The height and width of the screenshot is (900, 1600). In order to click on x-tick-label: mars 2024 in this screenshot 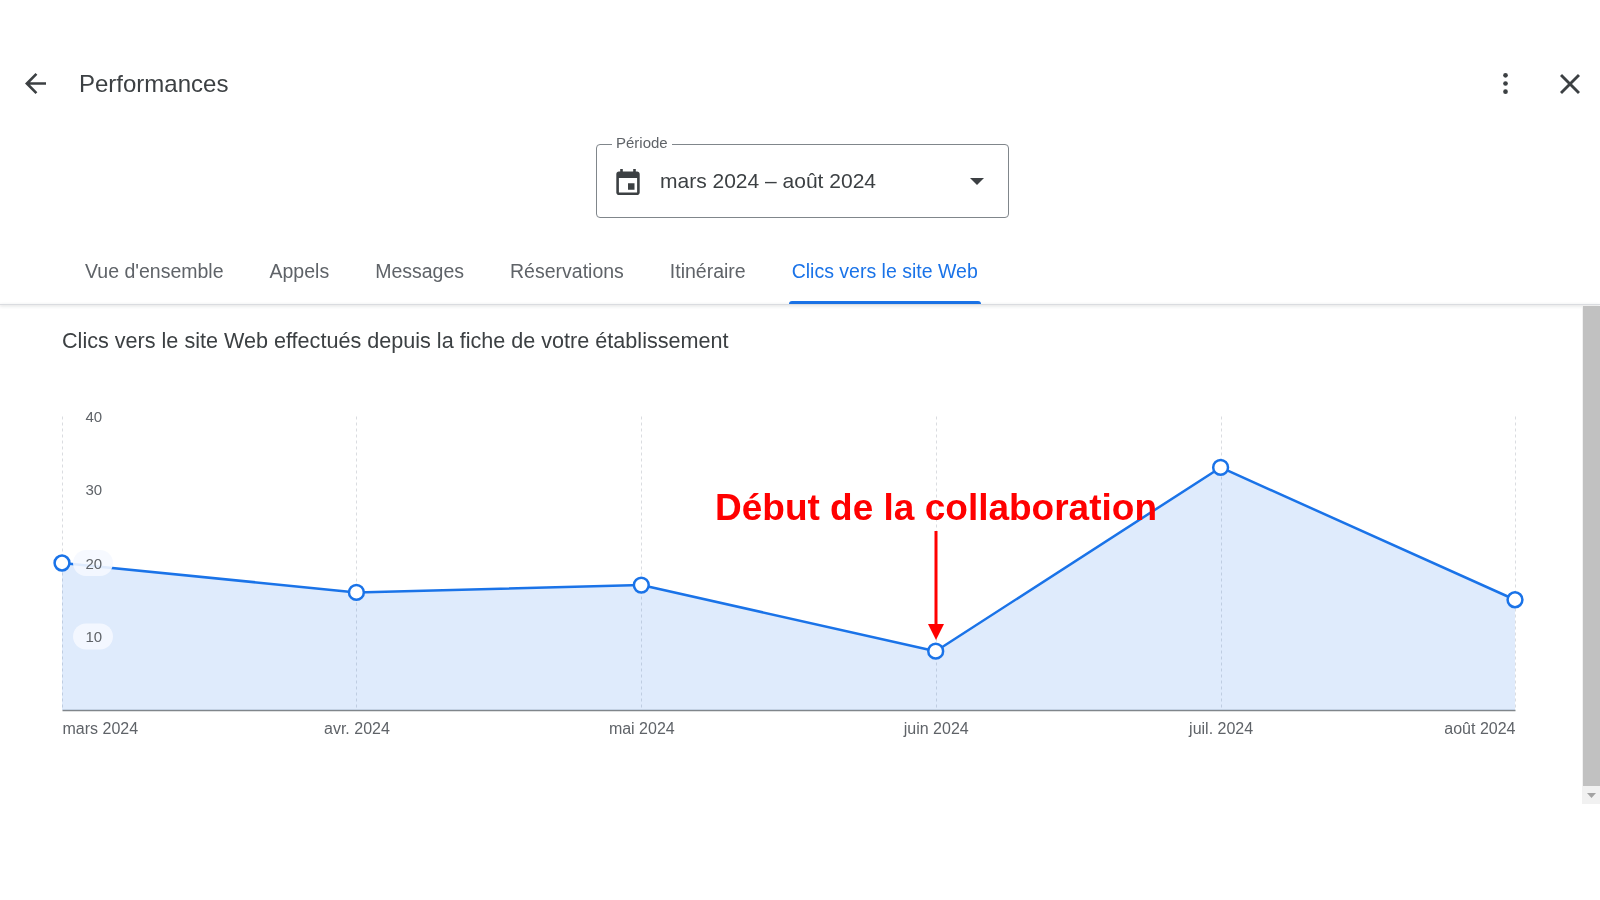, I will do `click(100, 728)`.